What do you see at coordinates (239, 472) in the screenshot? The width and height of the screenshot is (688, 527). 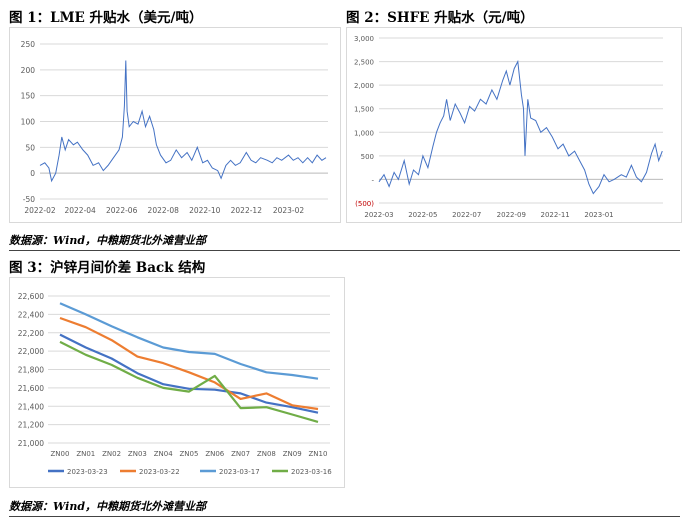 I see `legend-label-2: 2023-03-17` at bounding box center [239, 472].